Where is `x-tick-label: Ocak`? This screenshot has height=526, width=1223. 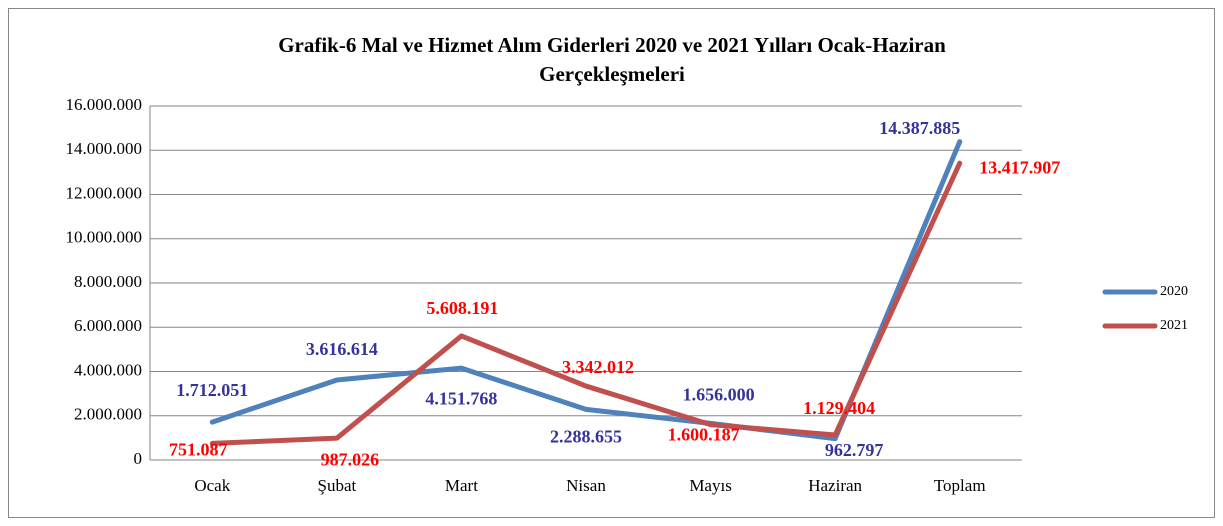 x-tick-label: Ocak is located at coordinates (212, 485).